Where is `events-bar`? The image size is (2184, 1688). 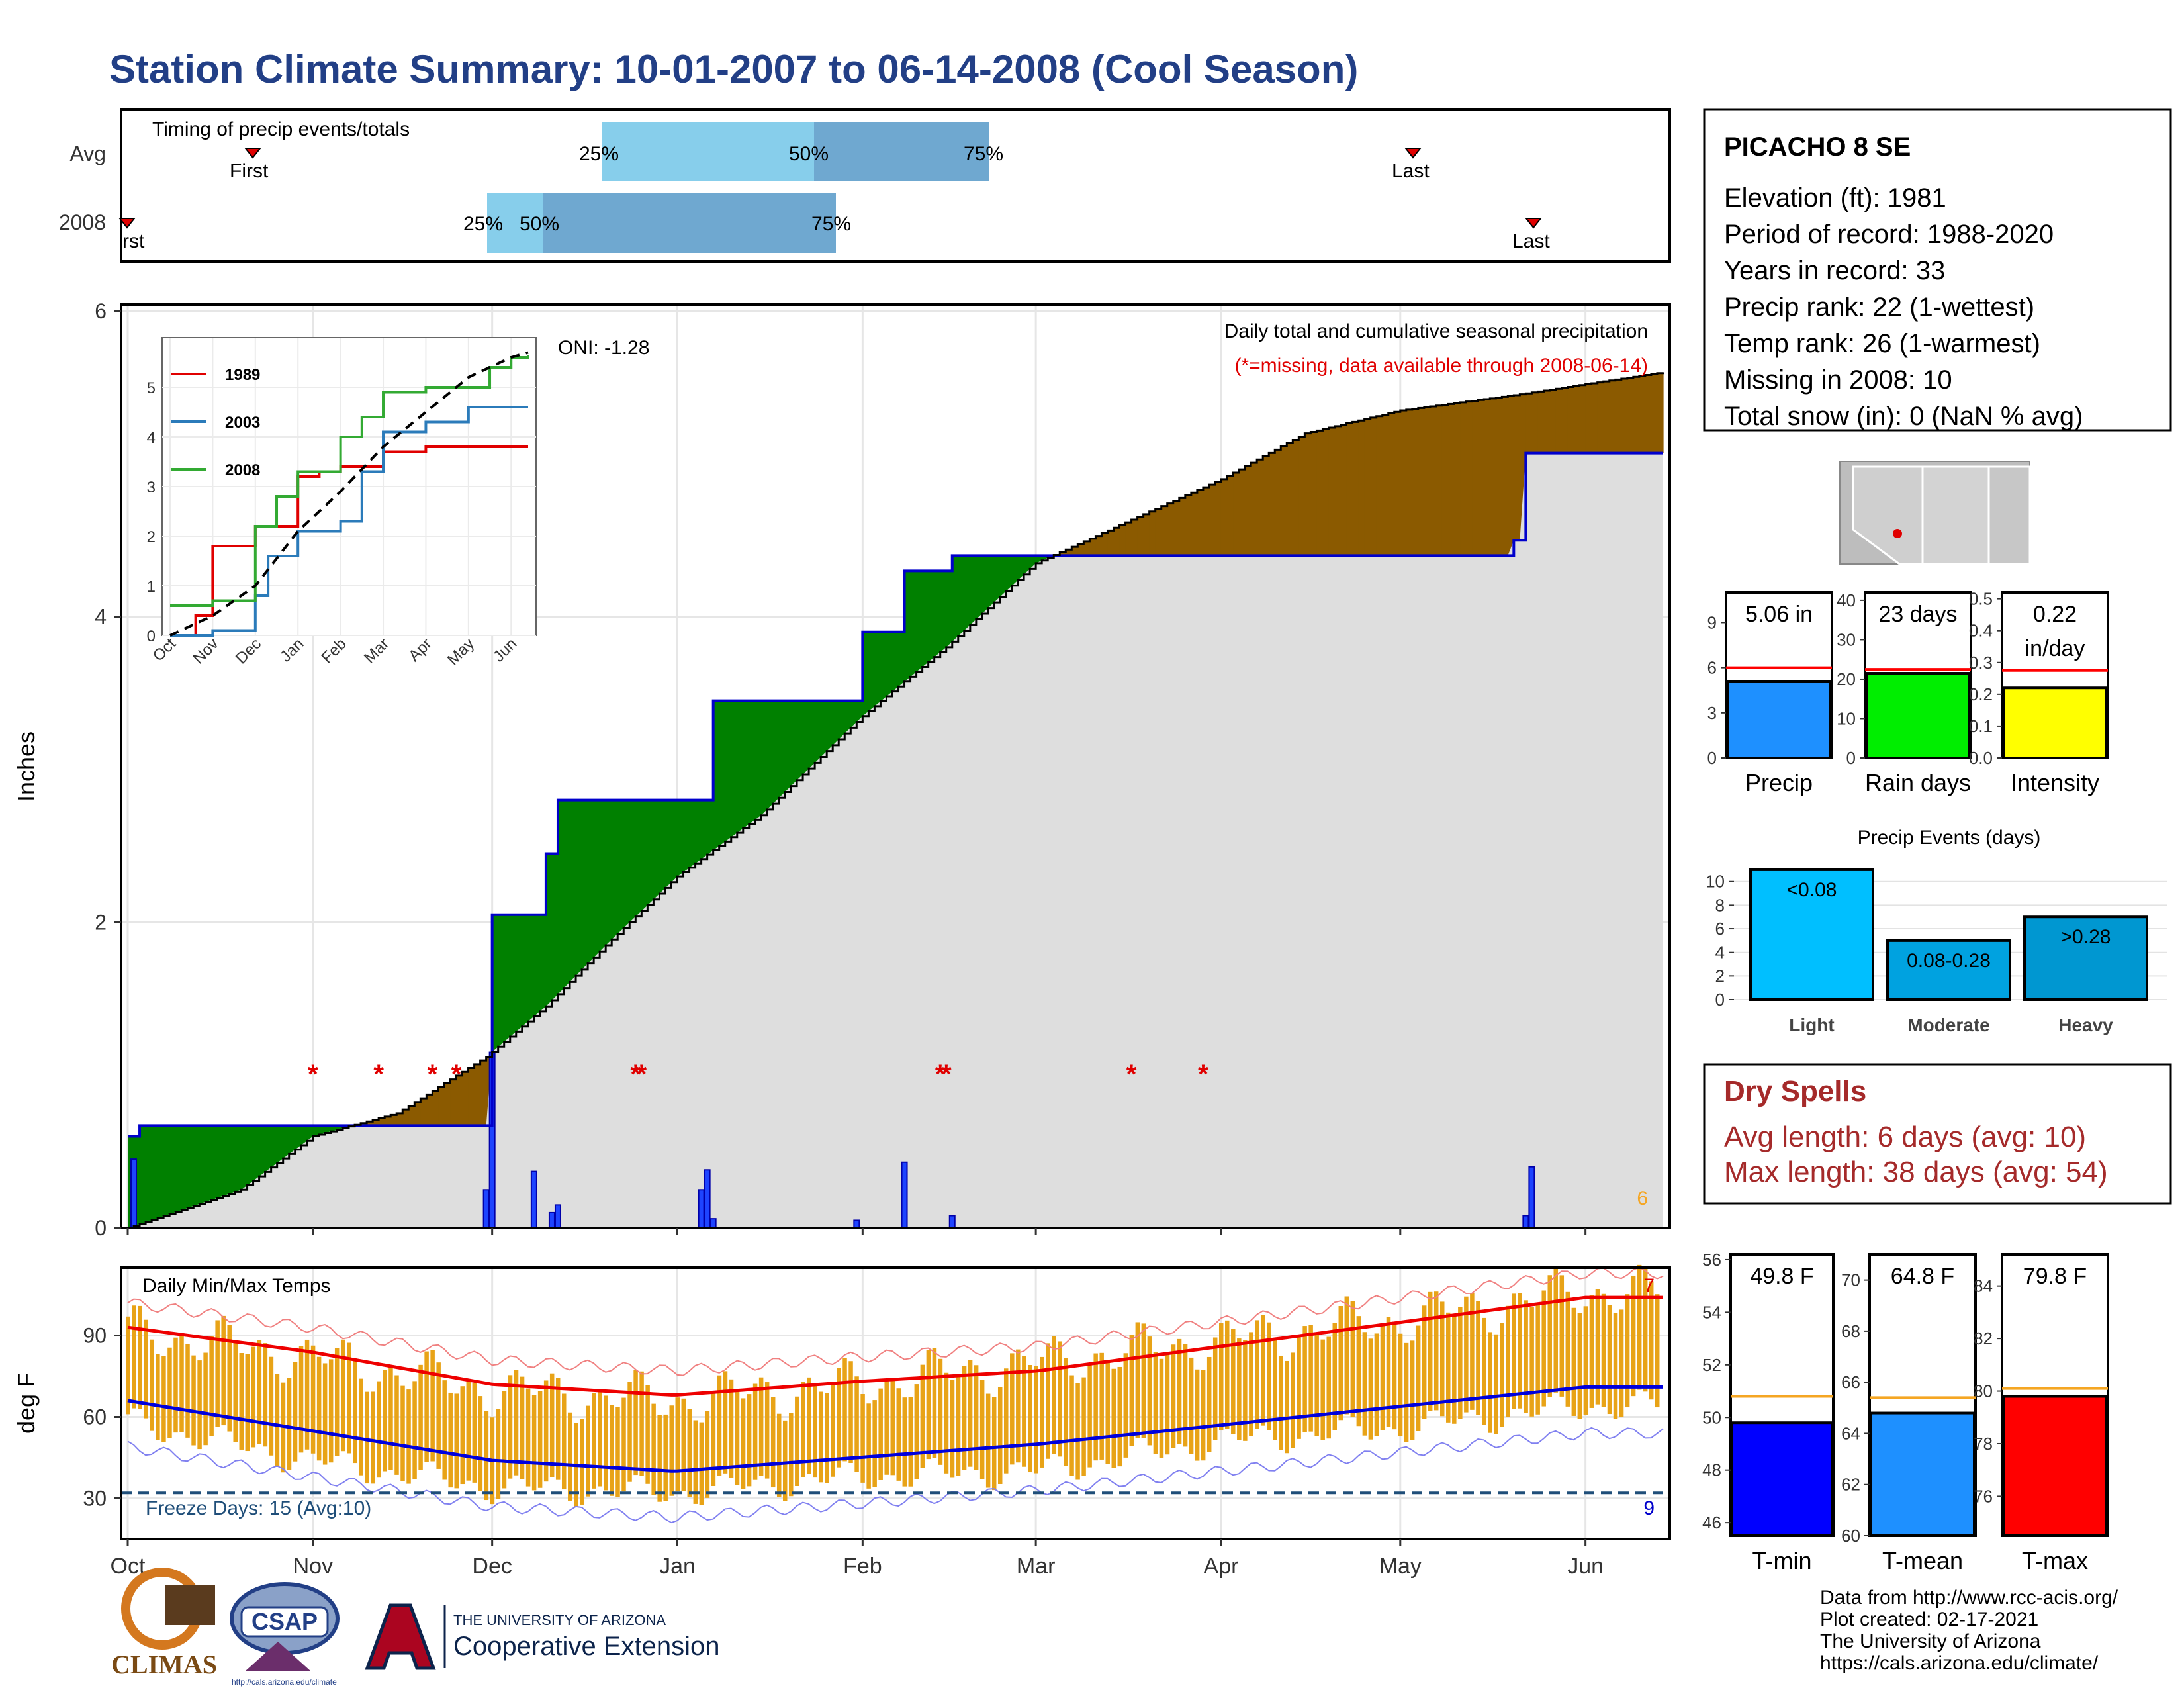
events-bar is located at coordinates (2085, 958).